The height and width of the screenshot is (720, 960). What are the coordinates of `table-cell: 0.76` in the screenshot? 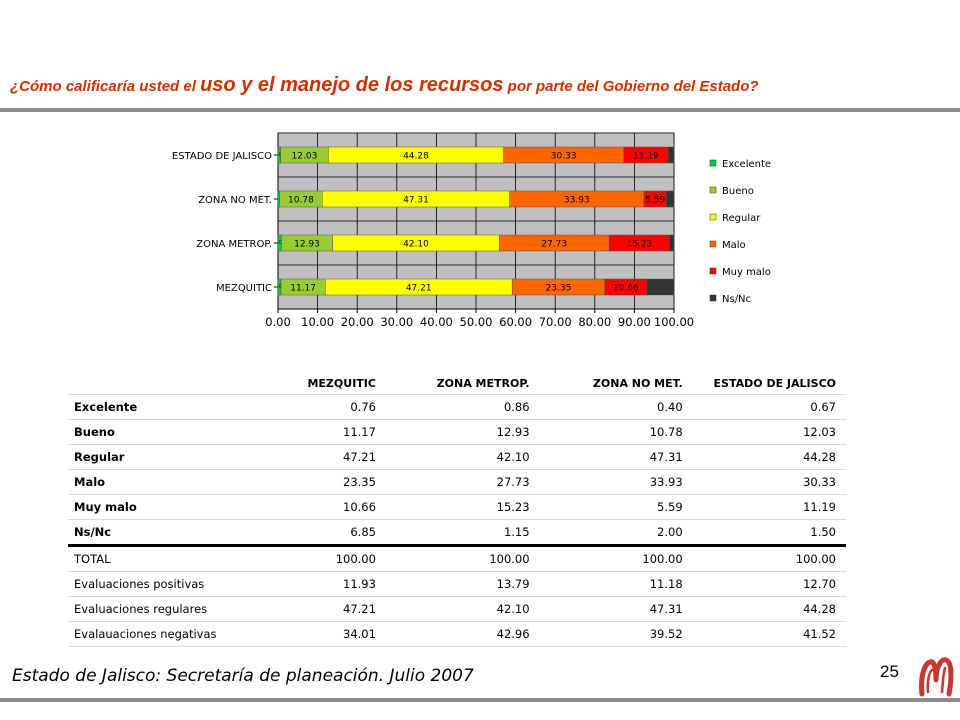 It's located at (323, 407).